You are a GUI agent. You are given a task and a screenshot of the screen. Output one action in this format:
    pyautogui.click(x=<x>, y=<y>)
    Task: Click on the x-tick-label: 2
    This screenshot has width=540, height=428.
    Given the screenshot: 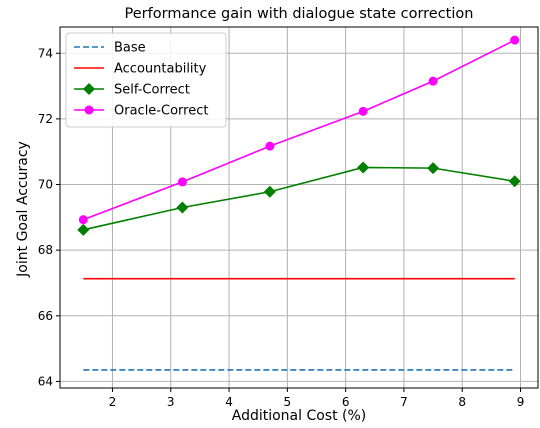 What is the action you would take?
    pyautogui.click(x=113, y=402)
    